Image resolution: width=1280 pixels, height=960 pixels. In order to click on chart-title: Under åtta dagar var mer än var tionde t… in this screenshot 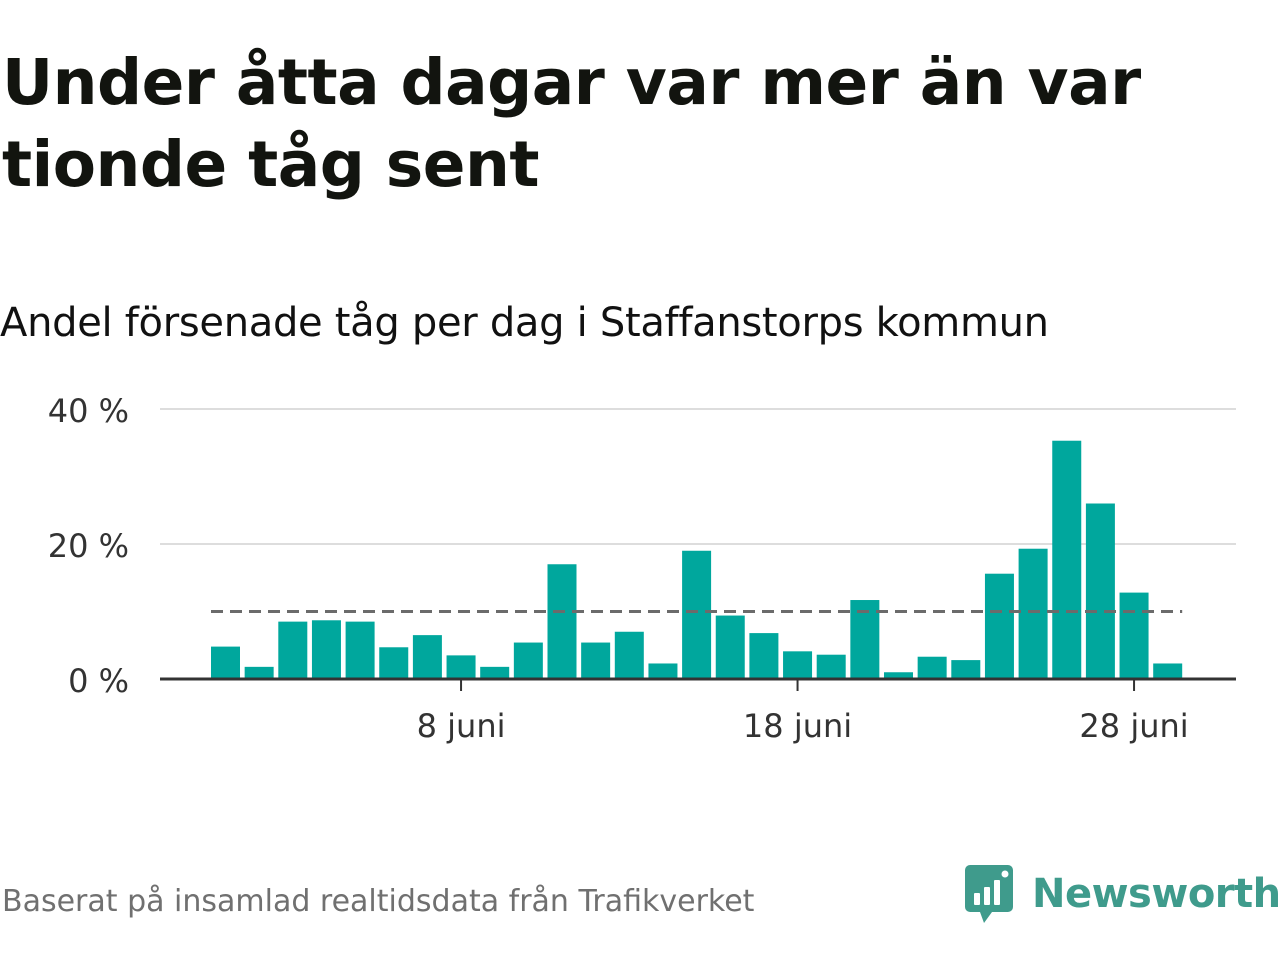, I will do `click(571, 123)`.